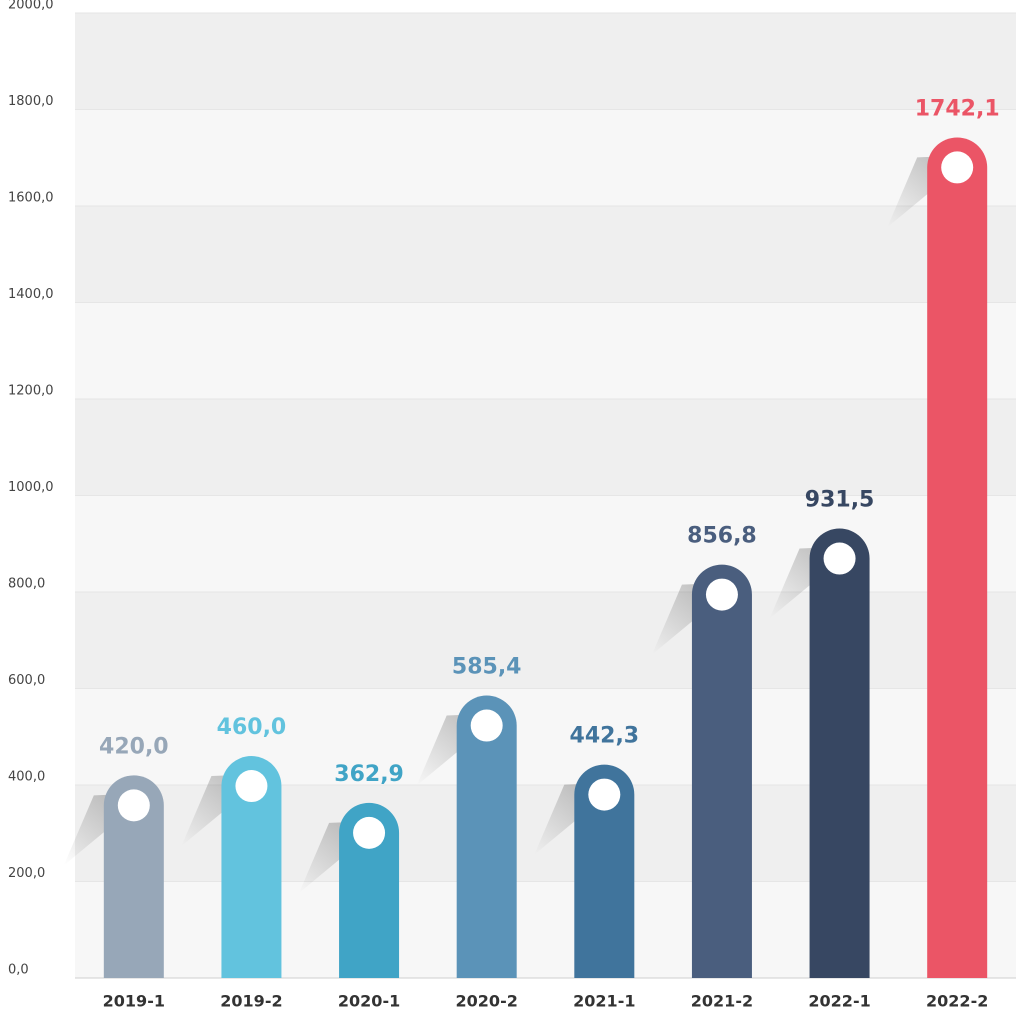 This screenshot has height=1020, width=1016. I want to click on y-tick-label: 800,0, so click(26, 584).